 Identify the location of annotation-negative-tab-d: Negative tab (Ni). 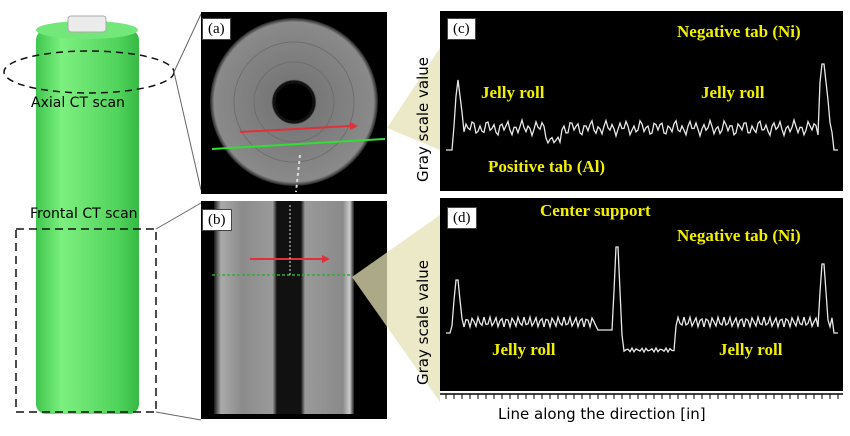
(739, 235).